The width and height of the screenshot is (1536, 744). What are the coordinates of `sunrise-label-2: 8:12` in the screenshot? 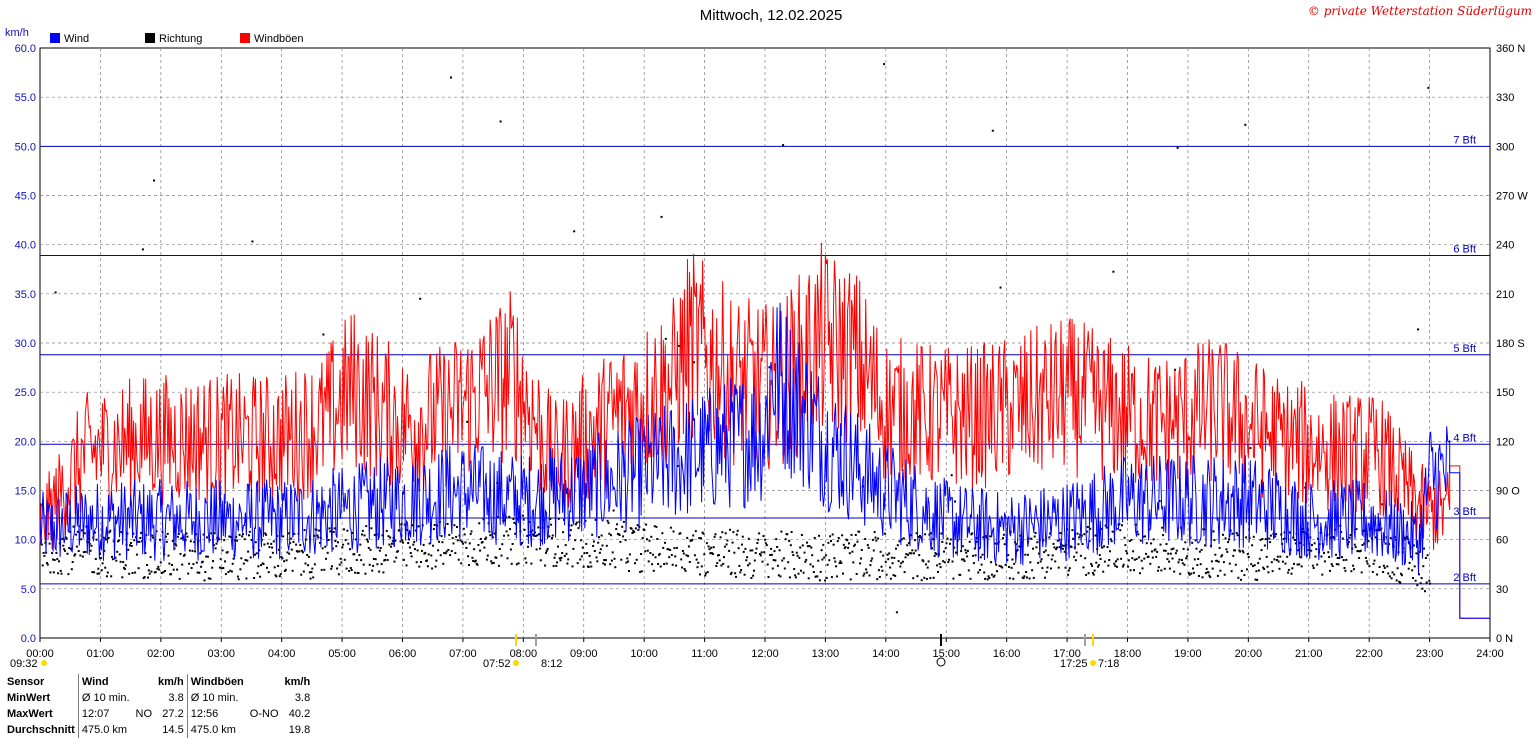 It's located at (551, 664).